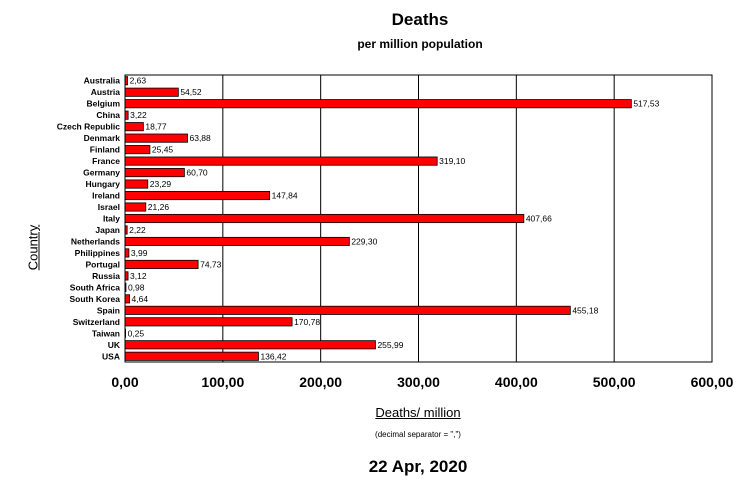  I want to click on x-axis-label: Deaths/ million, so click(418, 412).